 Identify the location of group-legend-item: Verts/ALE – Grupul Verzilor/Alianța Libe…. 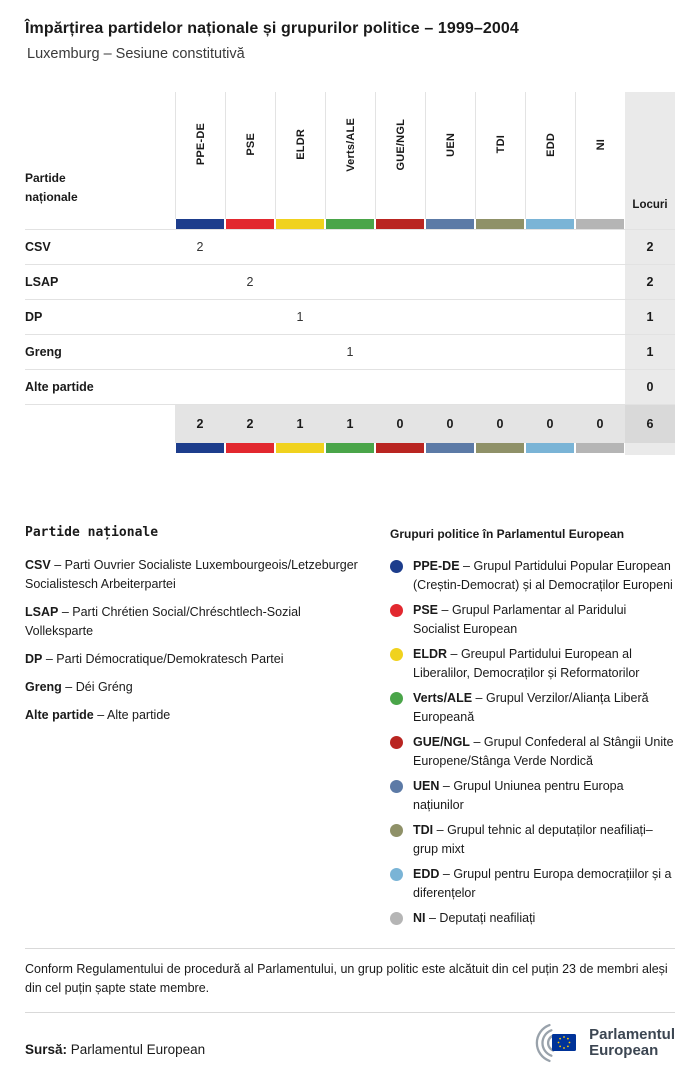
(532, 708).